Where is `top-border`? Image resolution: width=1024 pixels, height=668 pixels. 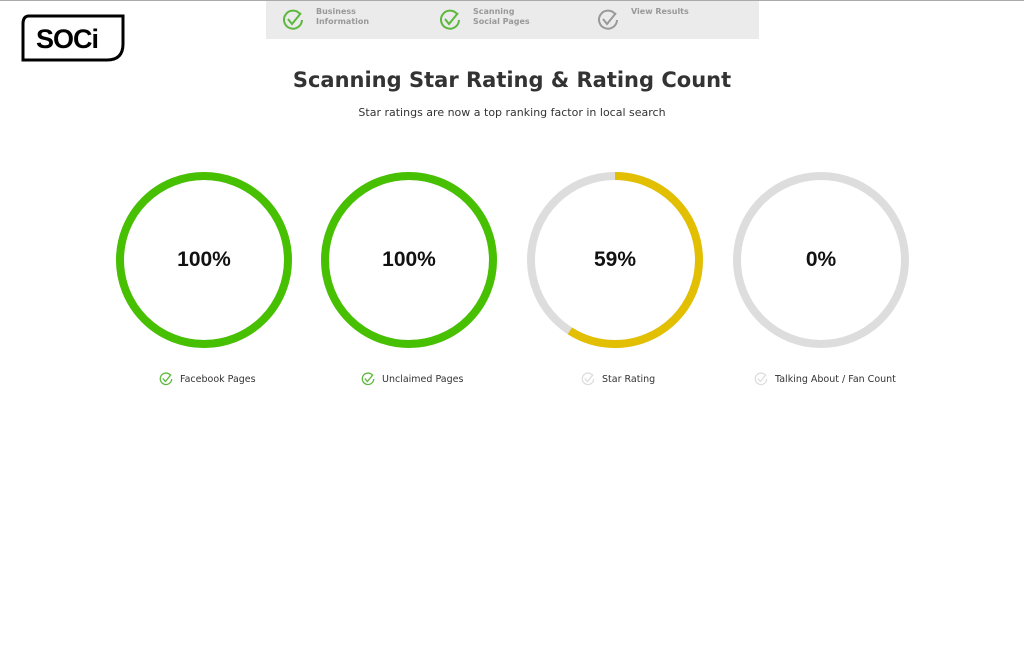 top-border is located at coordinates (512, 0).